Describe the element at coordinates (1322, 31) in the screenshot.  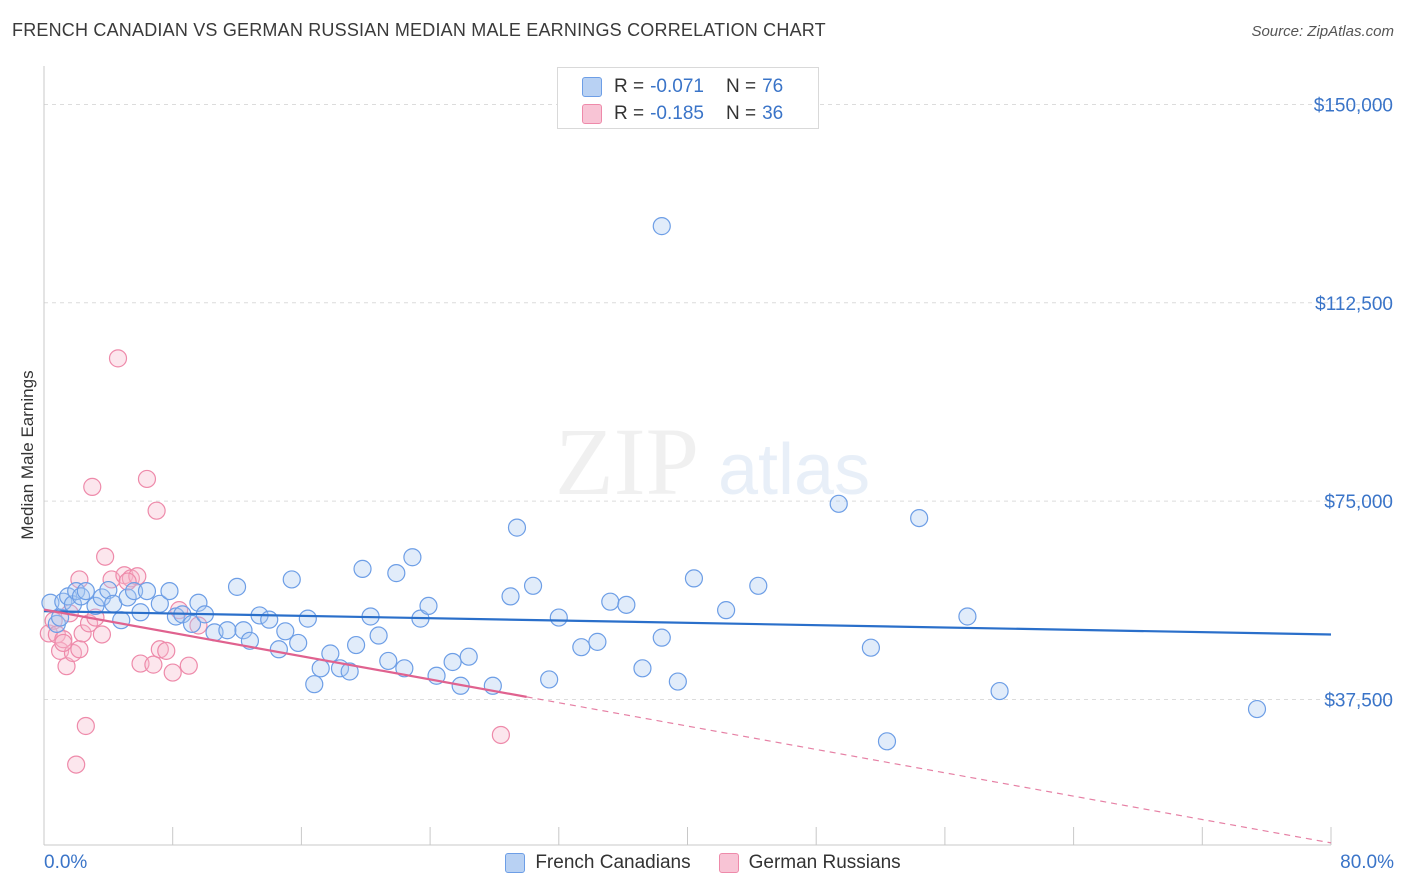
I see `source-label: Source: ZipAtlas.com` at that location.